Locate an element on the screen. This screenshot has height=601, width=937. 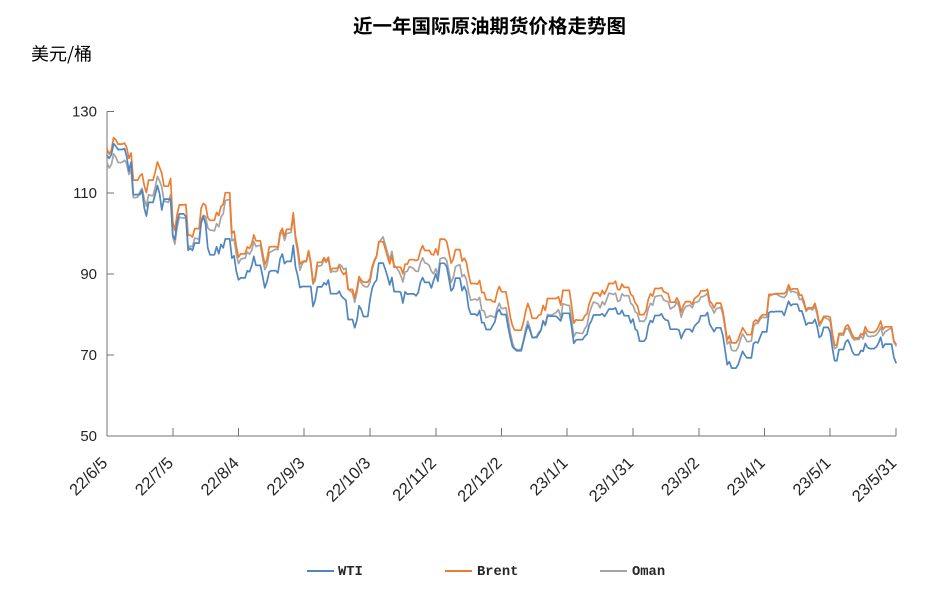
svg-text: 90 is located at coordinates (88, 274).